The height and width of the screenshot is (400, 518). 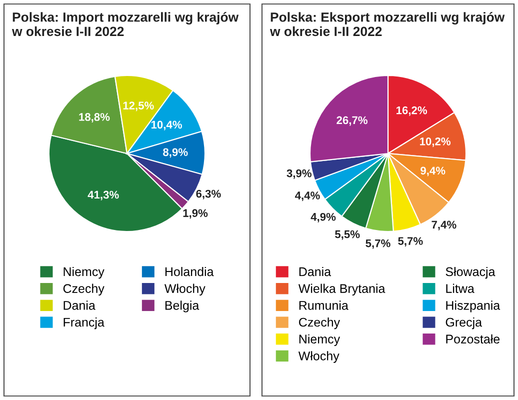 I want to click on data-label: 7,4%, so click(x=444, y=225).